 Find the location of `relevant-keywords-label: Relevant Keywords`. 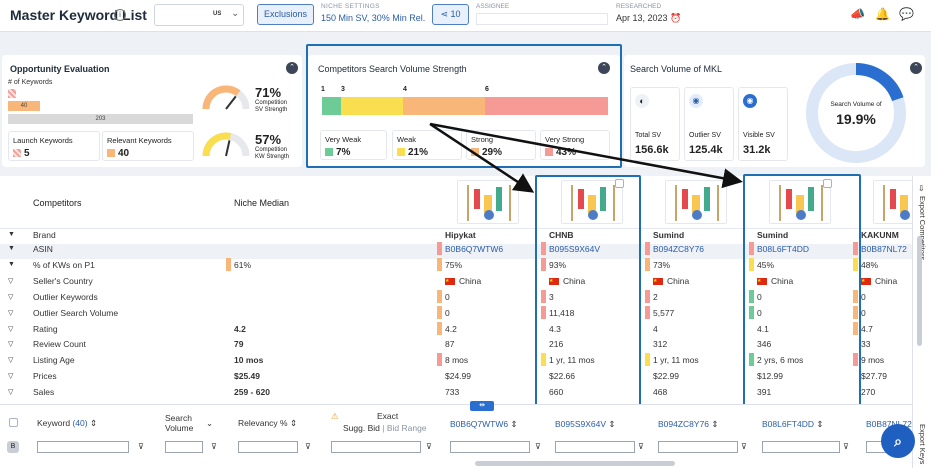

relevant-keywords-label: Relevant Keywords is located at coordinates (139, 140).